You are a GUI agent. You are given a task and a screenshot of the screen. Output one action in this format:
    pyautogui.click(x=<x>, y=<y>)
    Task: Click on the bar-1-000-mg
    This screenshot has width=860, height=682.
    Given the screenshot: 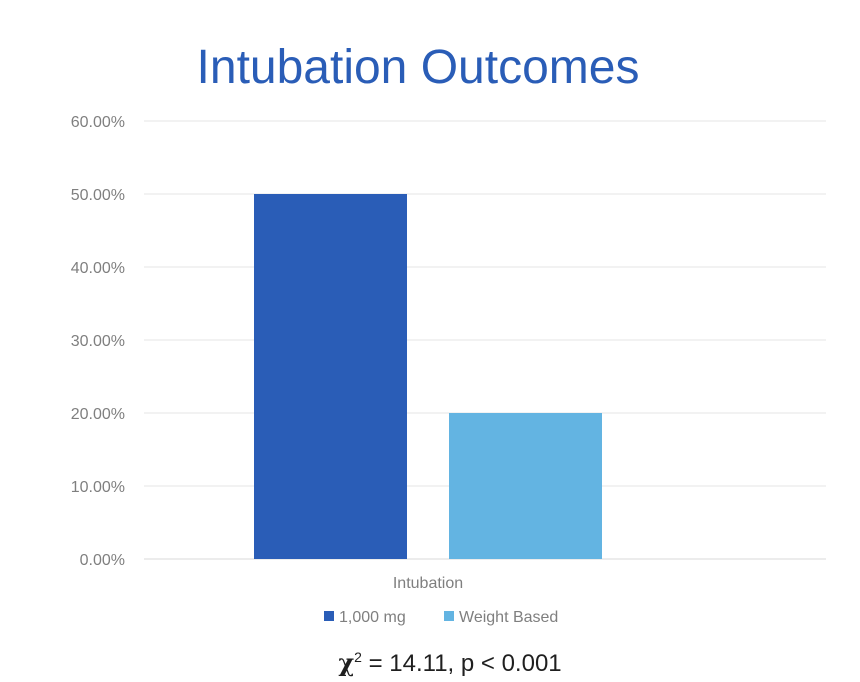 What is the action you would take?
    pyautogui.click(x=330, y=376)
    